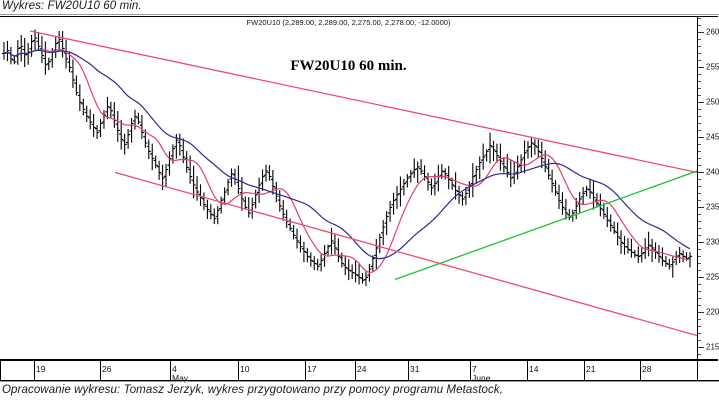 This screenshot has height=405, width=719. What do you see at coordinates (712, 102) in the screenshot?
I see `price-tick-label: 2500` at bounding box center [712, 102].